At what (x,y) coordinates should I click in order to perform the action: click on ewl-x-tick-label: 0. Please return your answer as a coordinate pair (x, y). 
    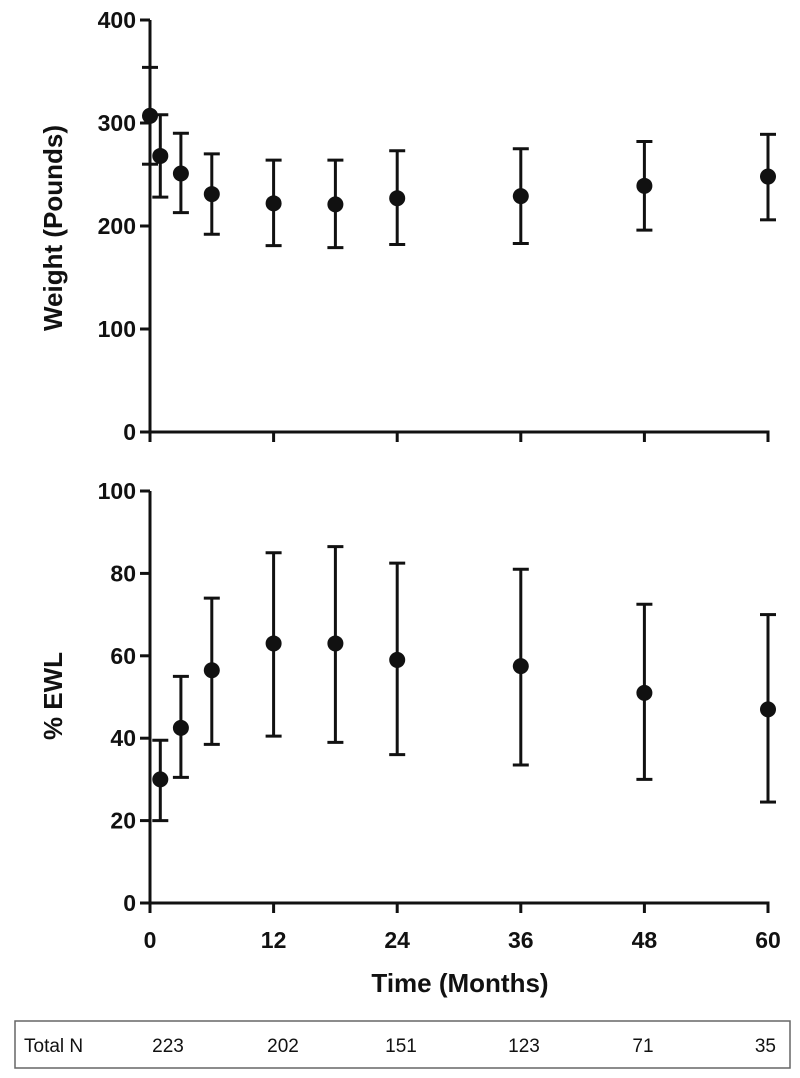
    Looking at the image, I should click on (150, 940).